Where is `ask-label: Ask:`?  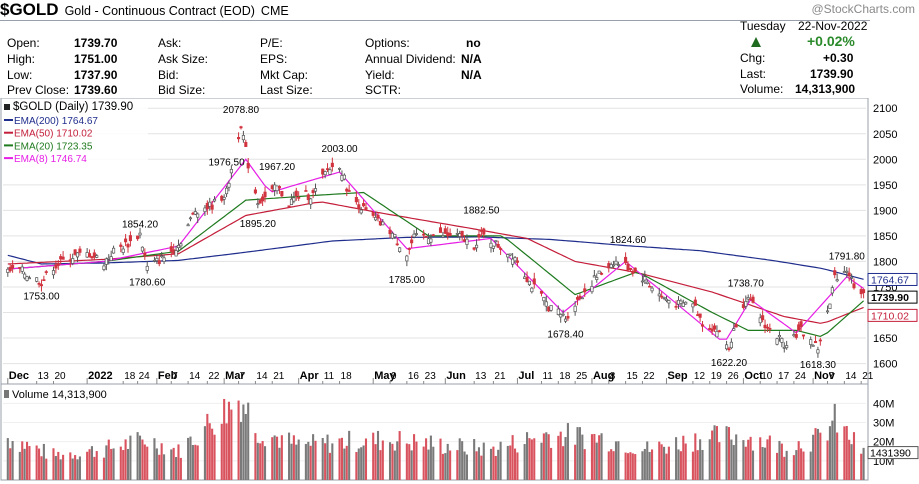 ask-label: Ask: is located at coordinates (170, 43).